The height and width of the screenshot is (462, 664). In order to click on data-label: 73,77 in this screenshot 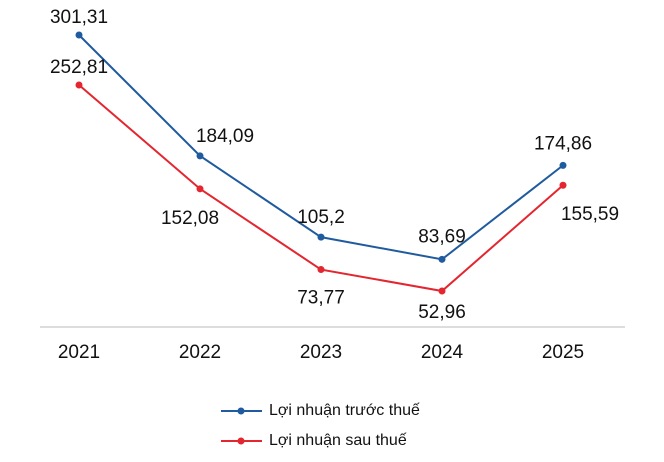, I will do `click(321, 298)`.